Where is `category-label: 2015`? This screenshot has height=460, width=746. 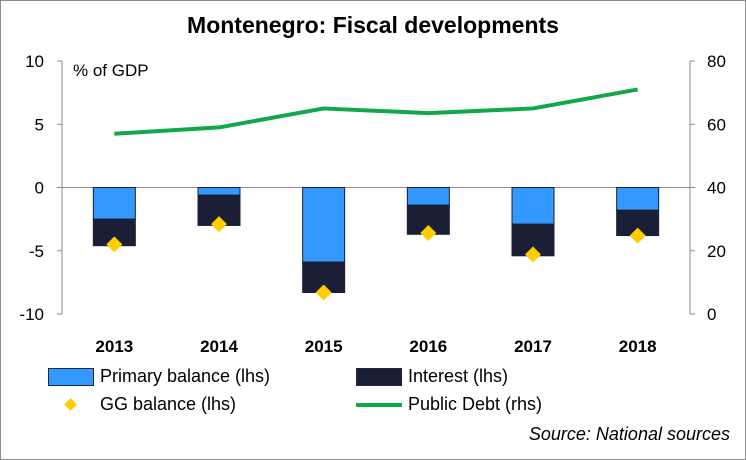
category-label: 2015 is located at coordinates (324, 346).